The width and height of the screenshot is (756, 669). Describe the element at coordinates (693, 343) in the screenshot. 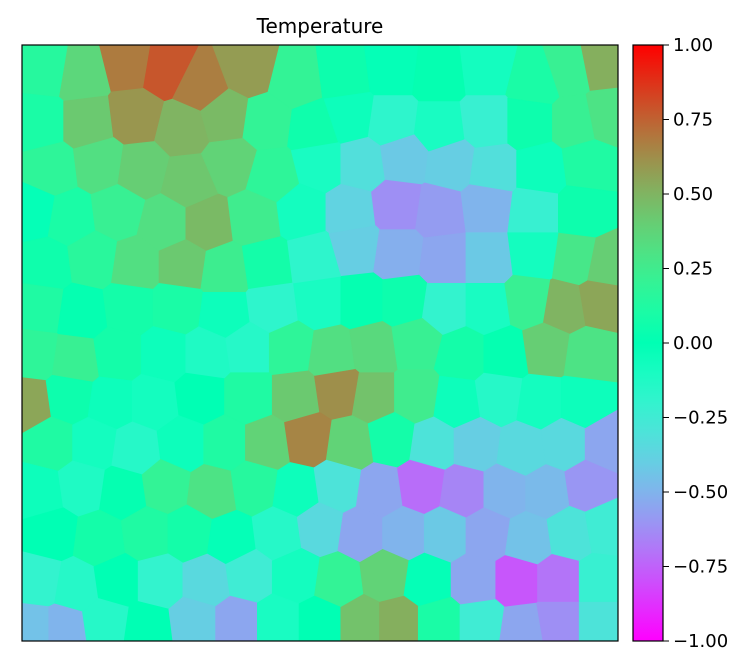

I see `colorbar-tick-label: 0.00` at that location.